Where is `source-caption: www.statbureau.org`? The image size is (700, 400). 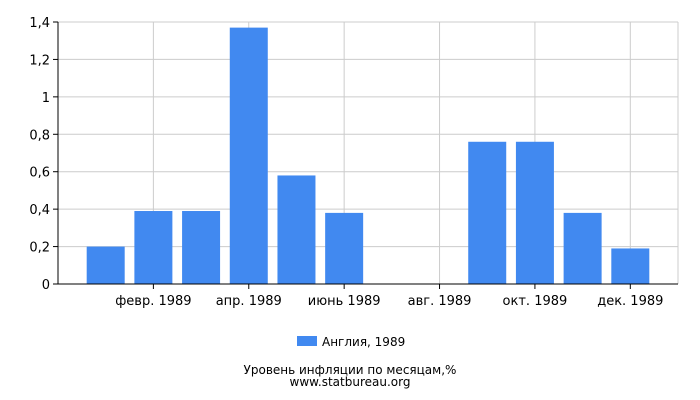
source-caption: www.statbureau.org is located at coordinates (350, 382).